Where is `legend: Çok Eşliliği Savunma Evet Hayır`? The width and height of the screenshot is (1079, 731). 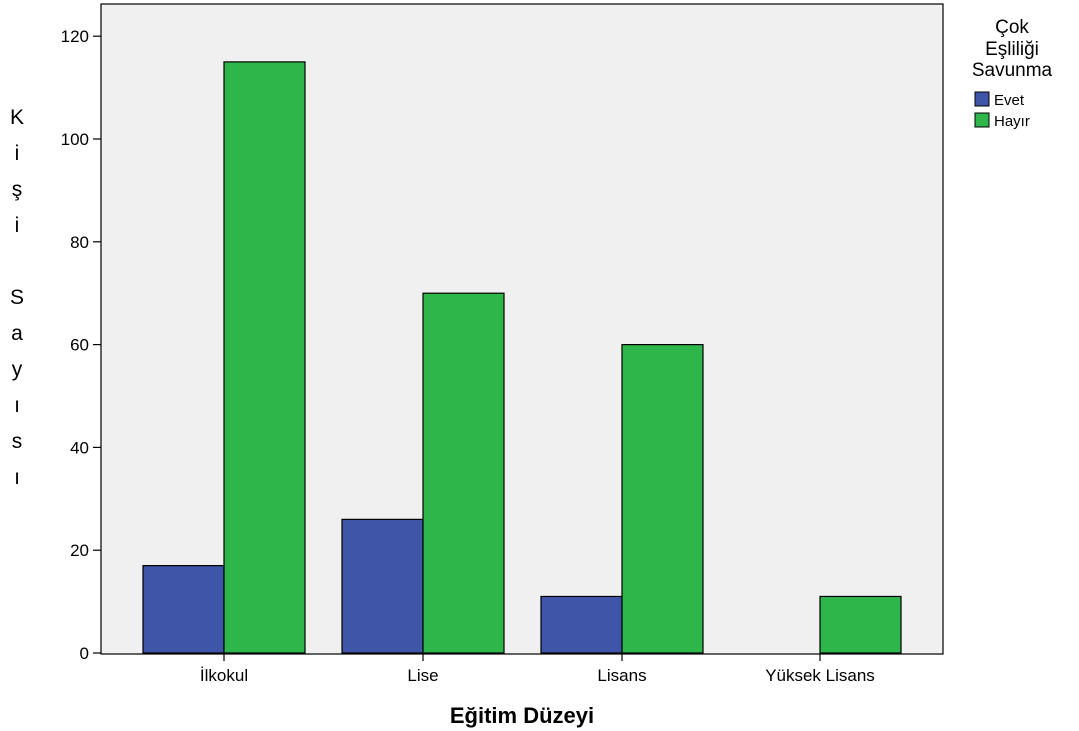
legend: Çok Eşliliği Savunma Evet Hayır is located at coordinates (1012, 73).